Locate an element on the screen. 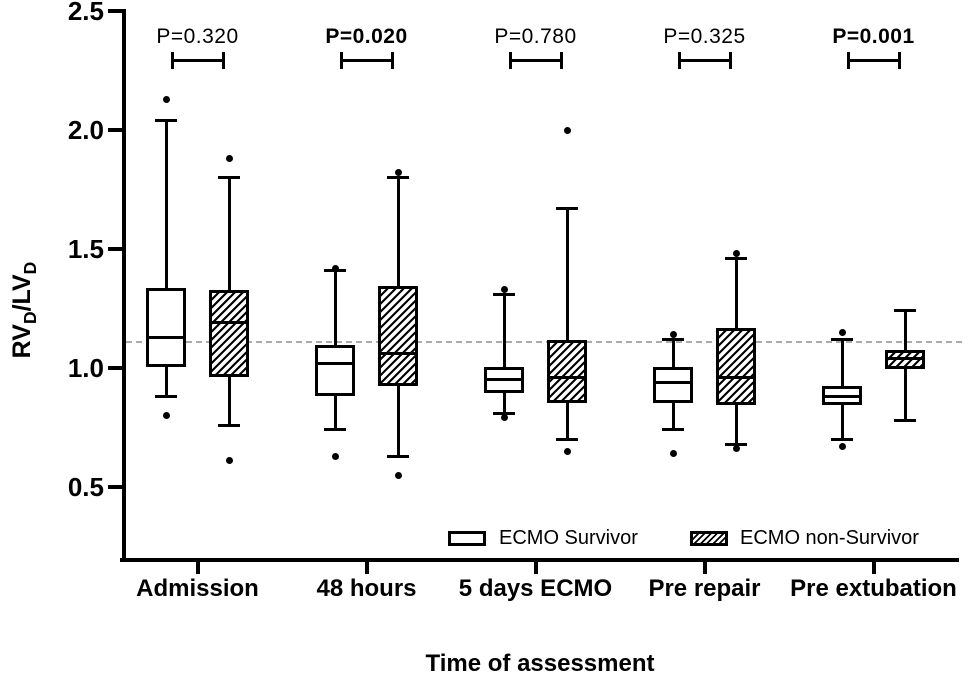  legend-label-non-survivor: ECMO non-Survivor is located at coordinates (829, 538).